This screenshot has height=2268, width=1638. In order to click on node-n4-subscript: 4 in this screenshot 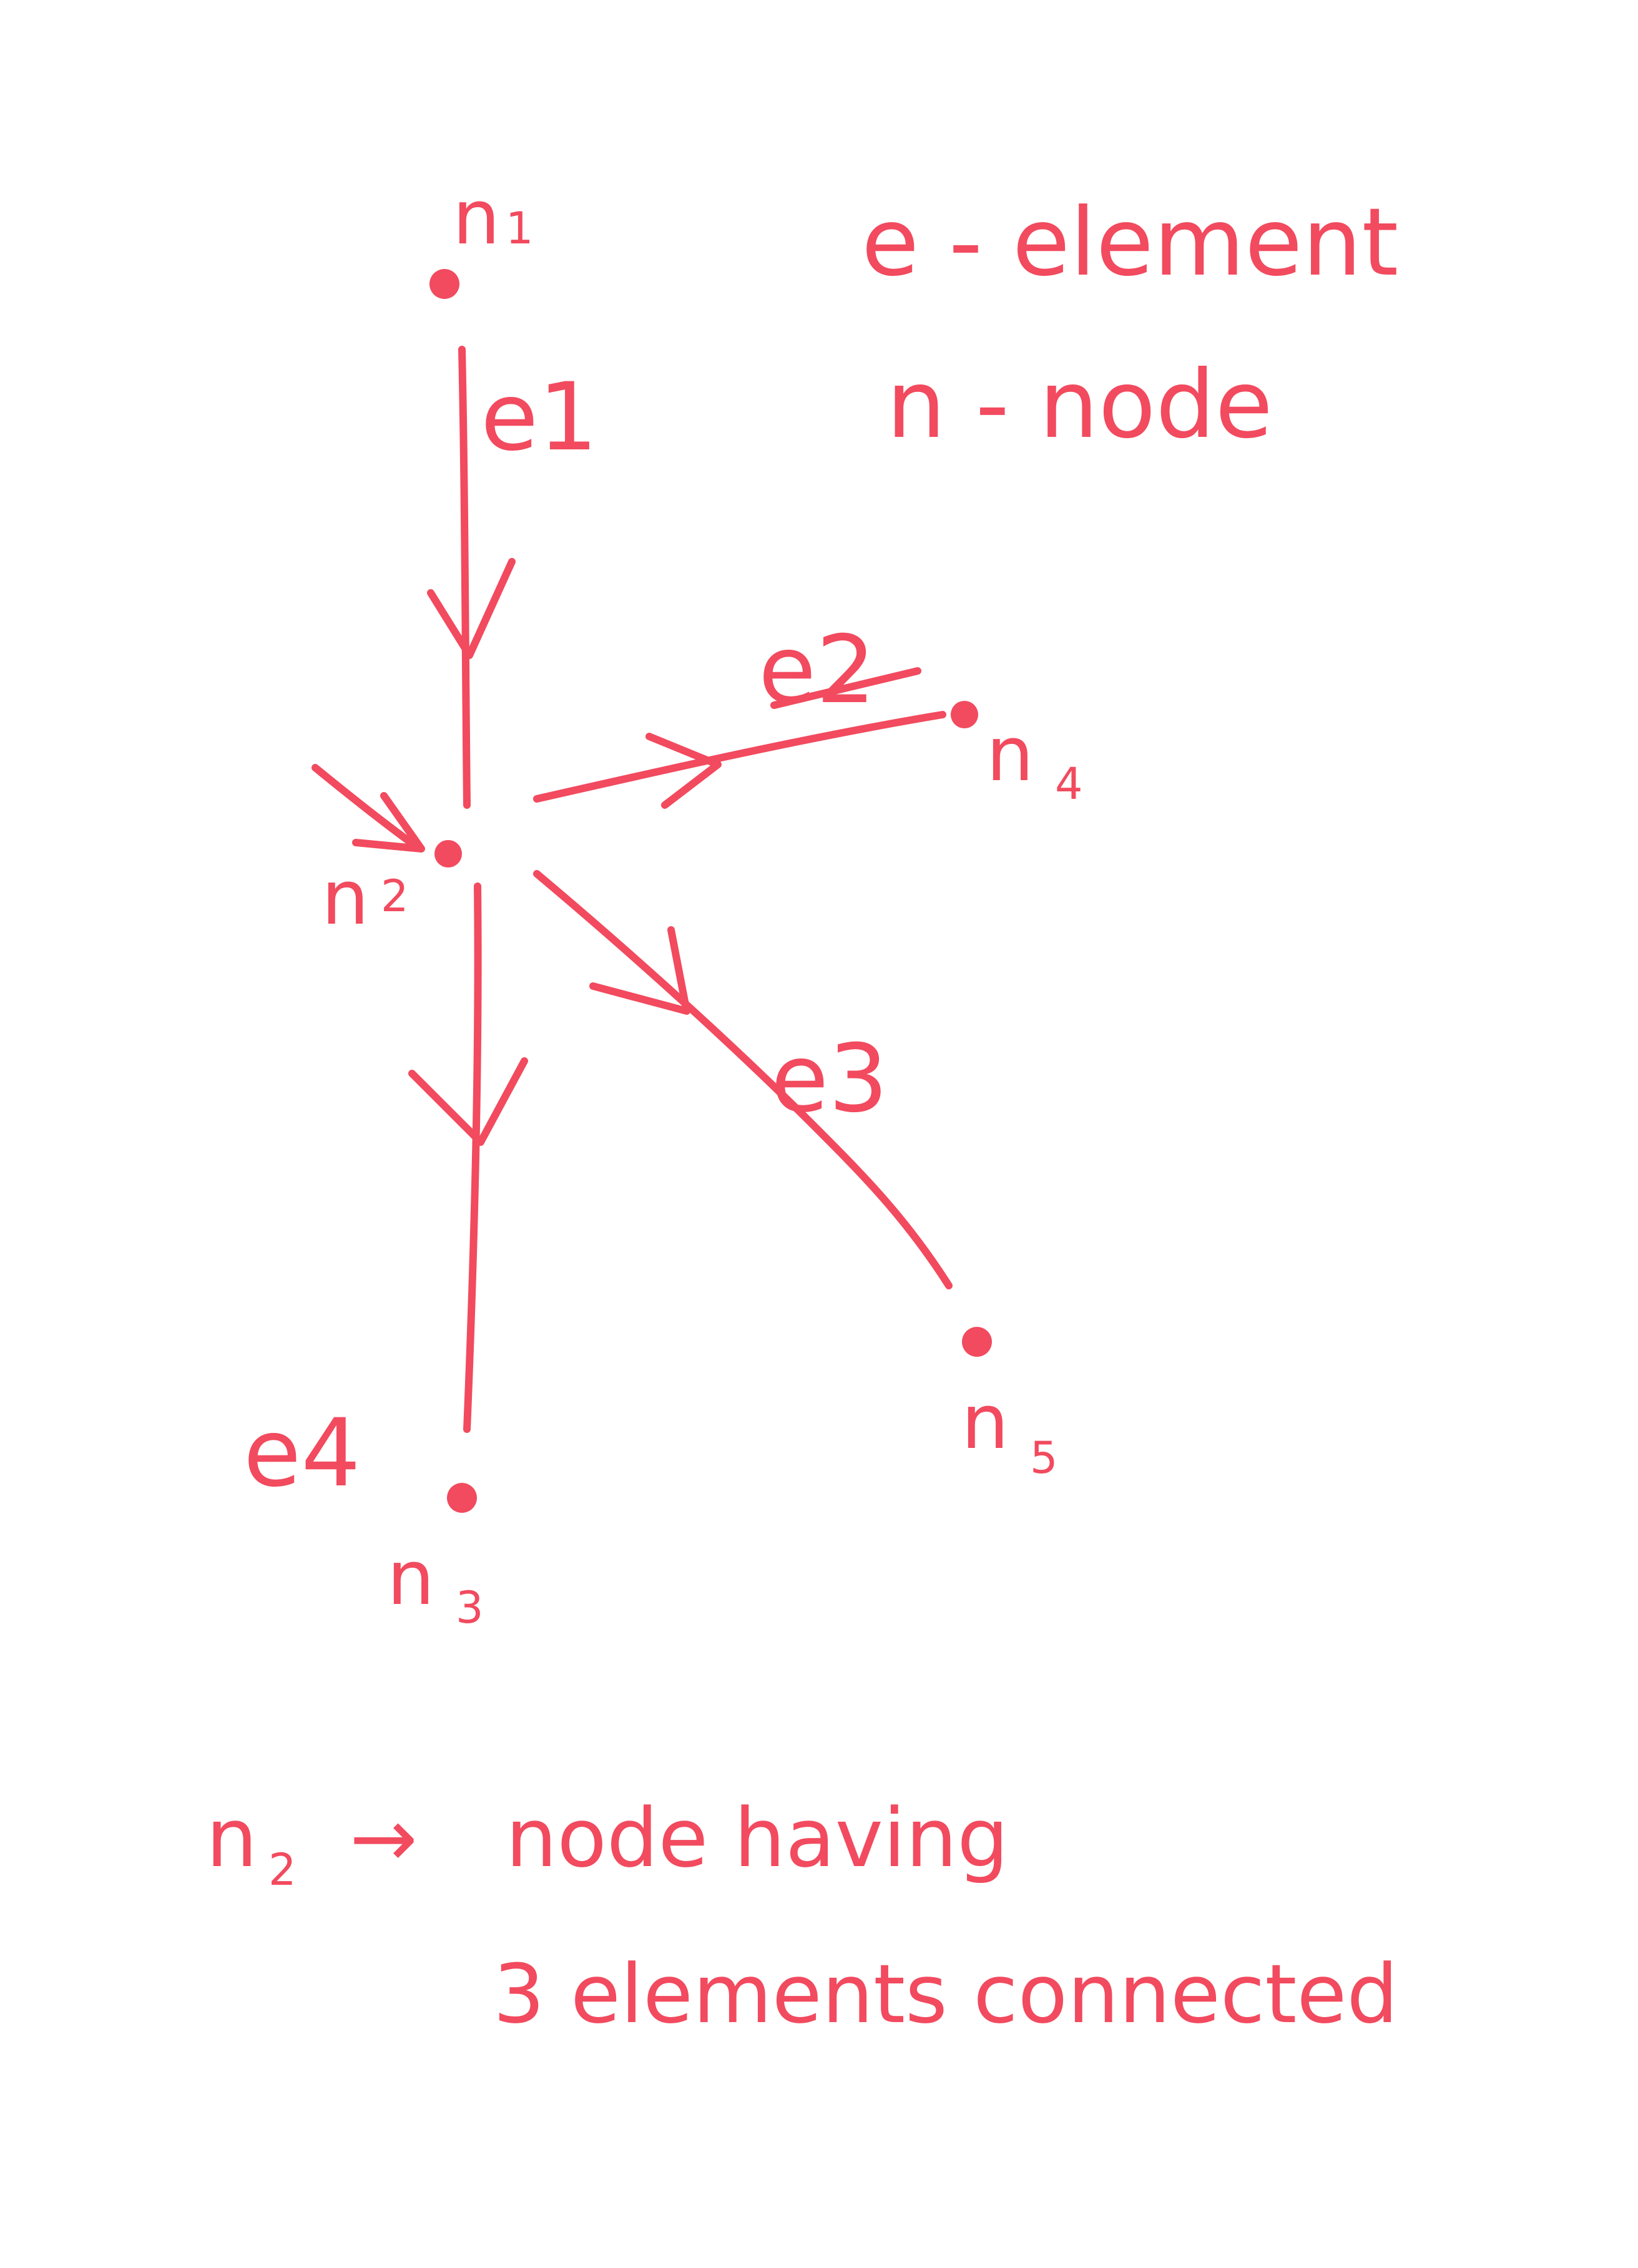, I will do `click(1069, 783)`.